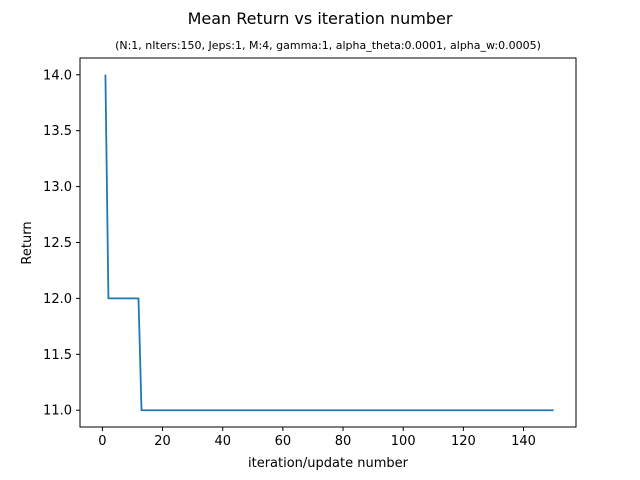 This screenshot has height=480, width=640. What do you see at coordinates (57, 131) in the screenshot?
I see `y-tick-label: 13.5` at bounding box center [57, 131].